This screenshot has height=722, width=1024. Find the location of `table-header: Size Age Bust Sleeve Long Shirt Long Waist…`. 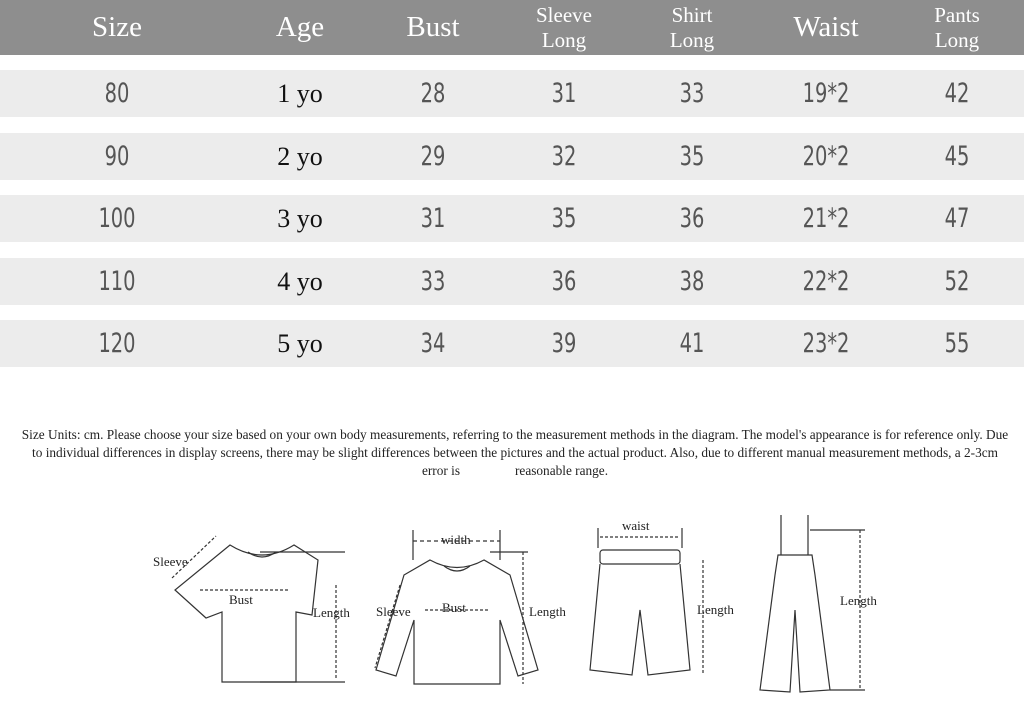

table-header: Size Age Bust Sleeve Long Shirt Long Waist… is located at coordinates (512, 27).